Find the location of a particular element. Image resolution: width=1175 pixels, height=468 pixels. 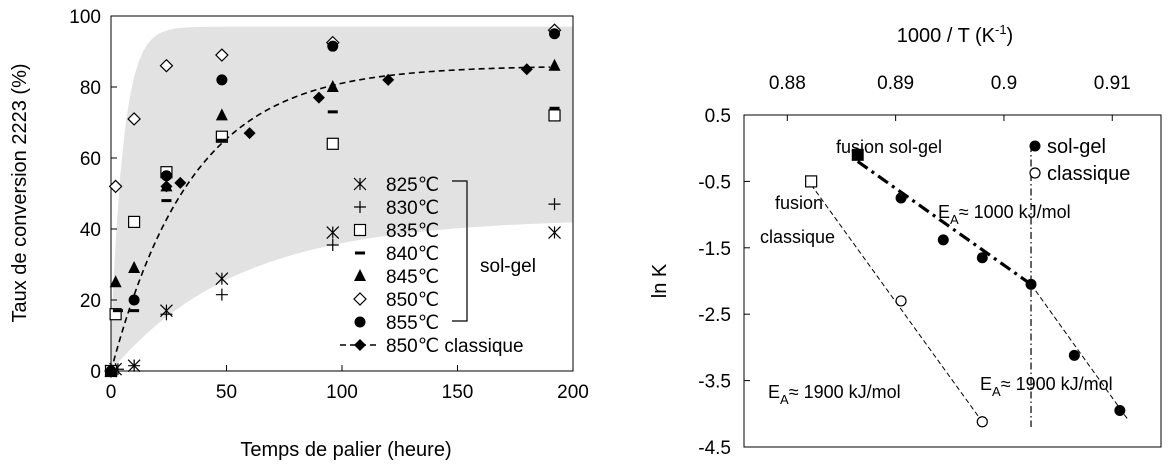

legend-label: 850℃ is located at coordinates (412, 300).